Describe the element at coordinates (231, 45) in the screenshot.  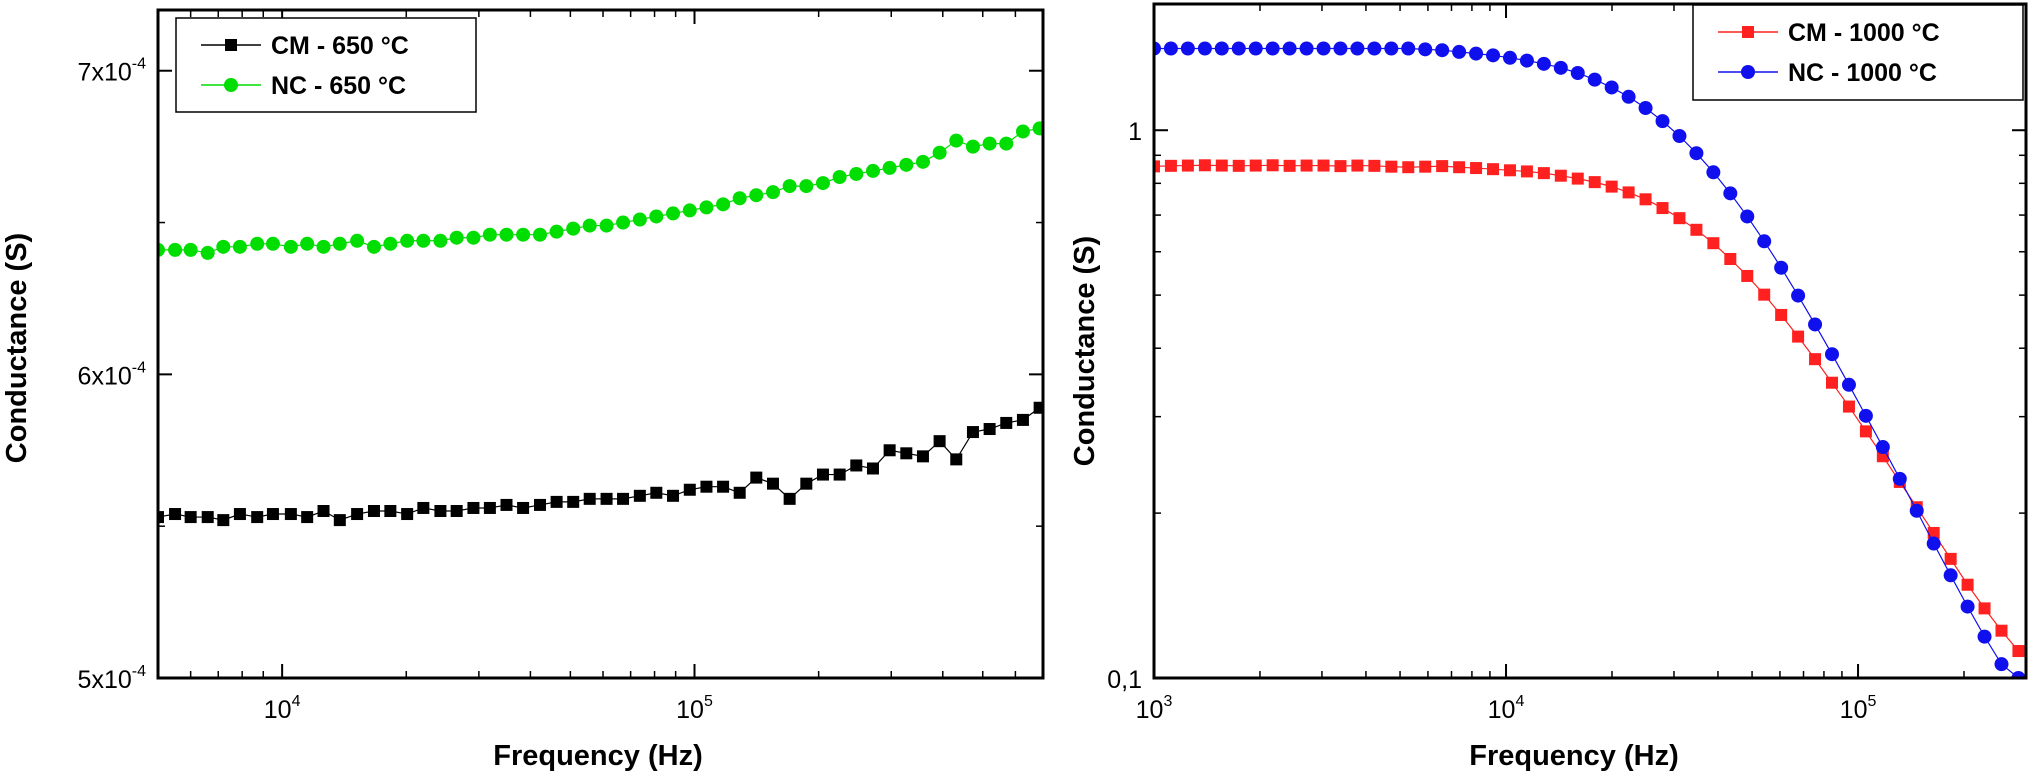
I see `legend-marker` at that location.